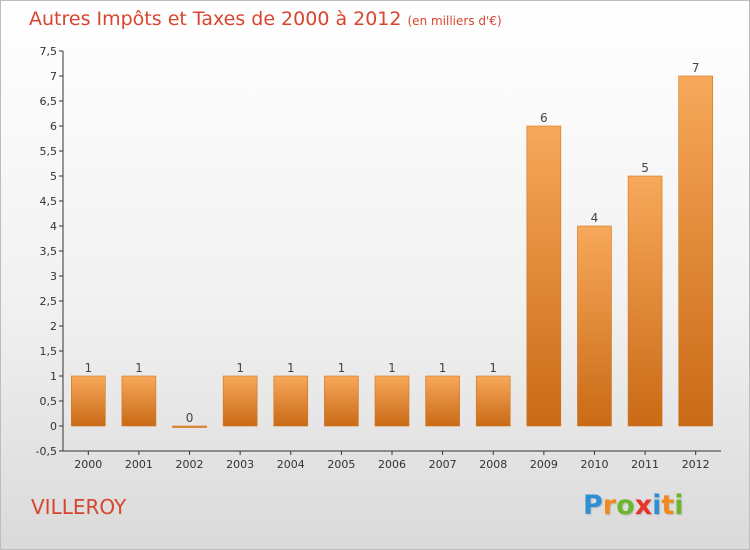  I want to click on bar-2001, so click(139, 401).